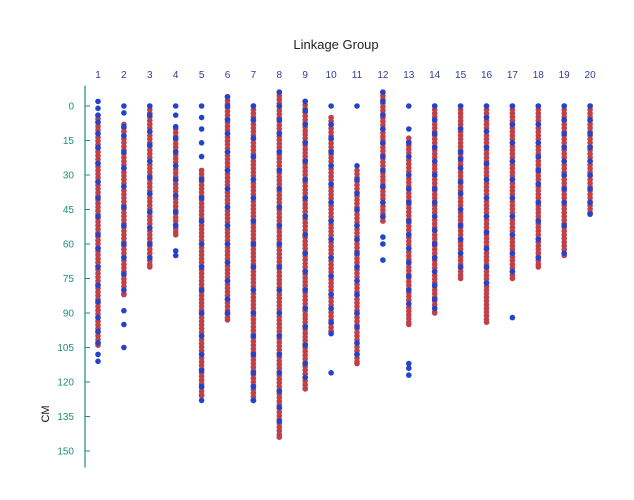 This screenshot has width=634, height=500. Describe the element at coordinates (539, 75) in the screenshot. I see `group-label-18: 18` at that location.